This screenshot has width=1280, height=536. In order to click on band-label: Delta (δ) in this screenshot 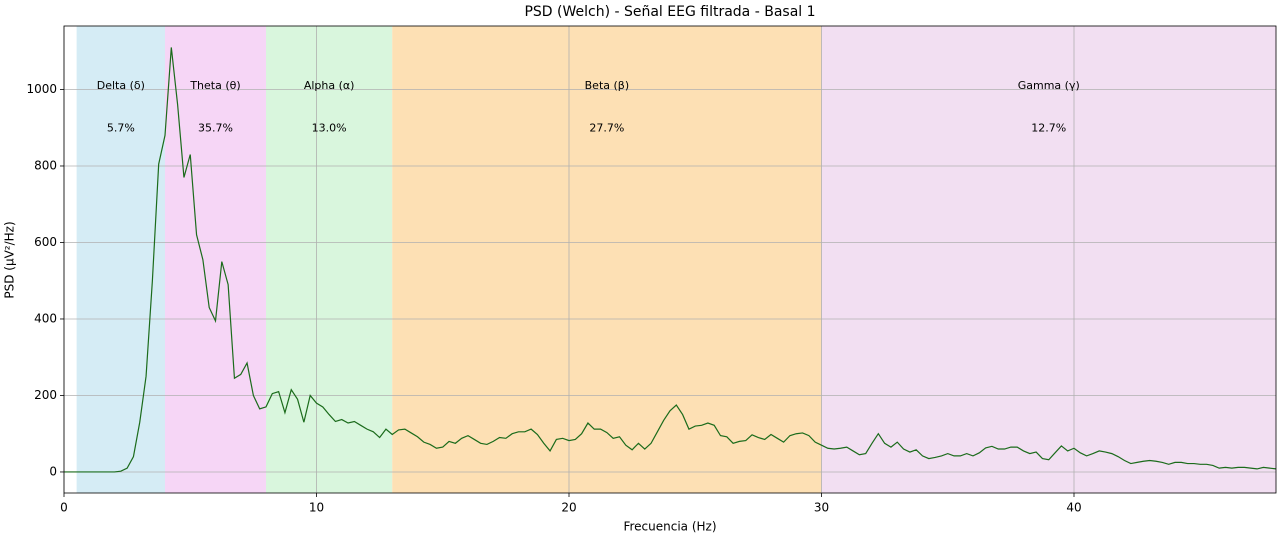, I will do `click(121, 85)`.